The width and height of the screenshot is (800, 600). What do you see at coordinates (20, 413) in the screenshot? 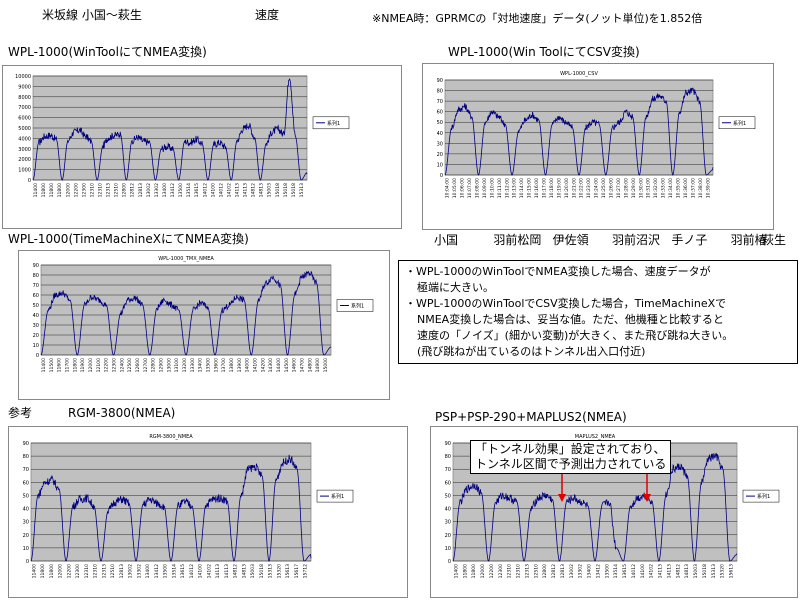
I see `chart-prefix-4: 参考` at bounding box center [20, 413].